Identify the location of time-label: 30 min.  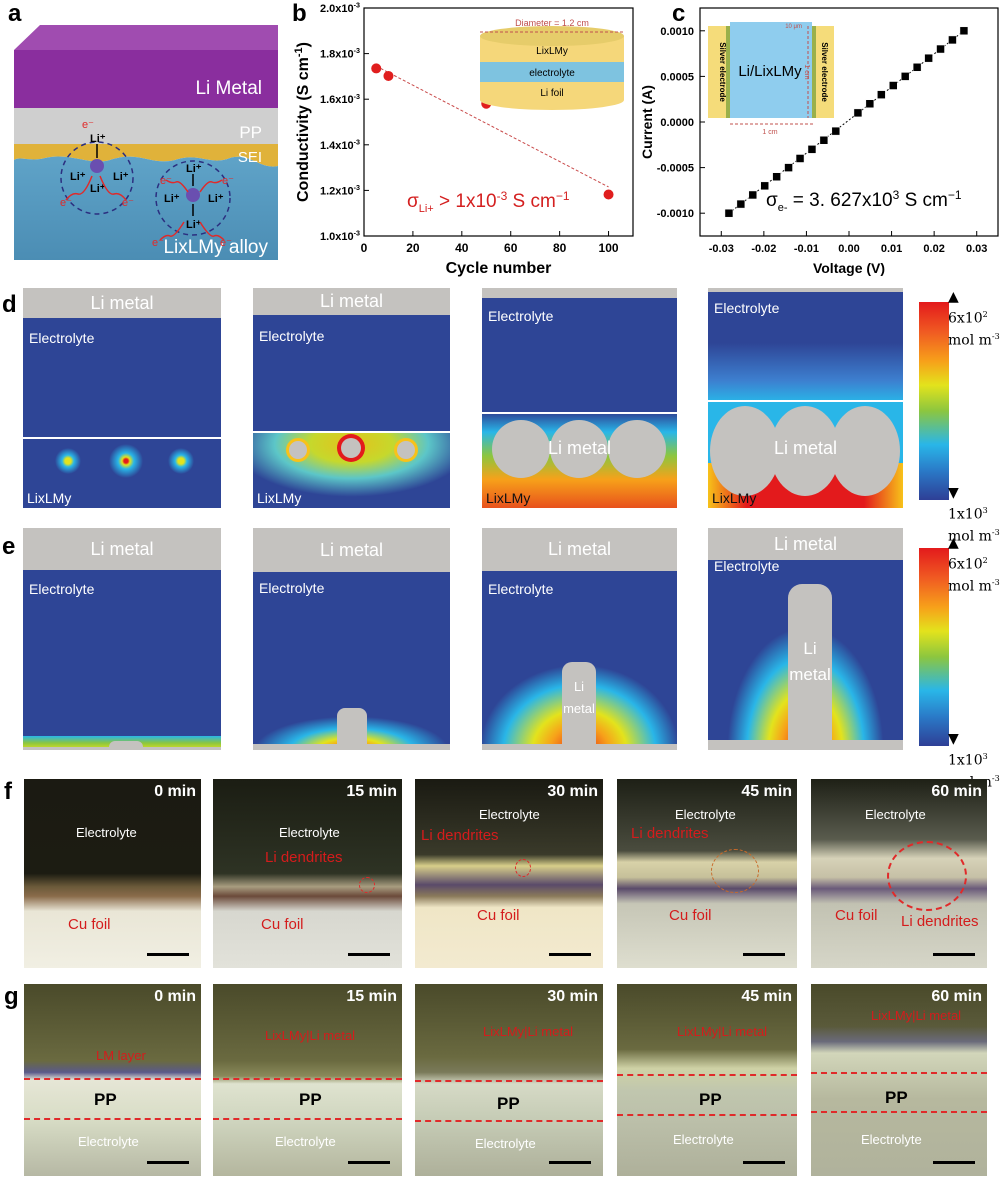
(572, 791).